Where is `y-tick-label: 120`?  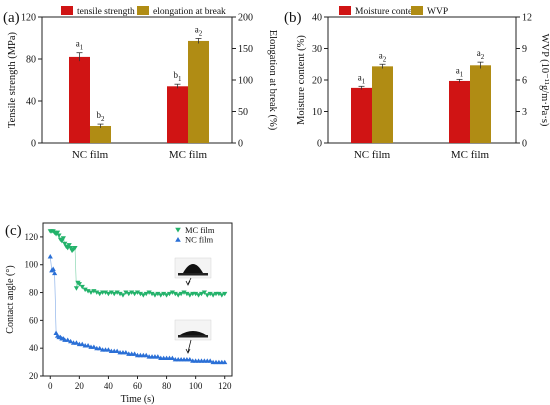 y-tick-label: 120 is located at coordinates (32, 237).